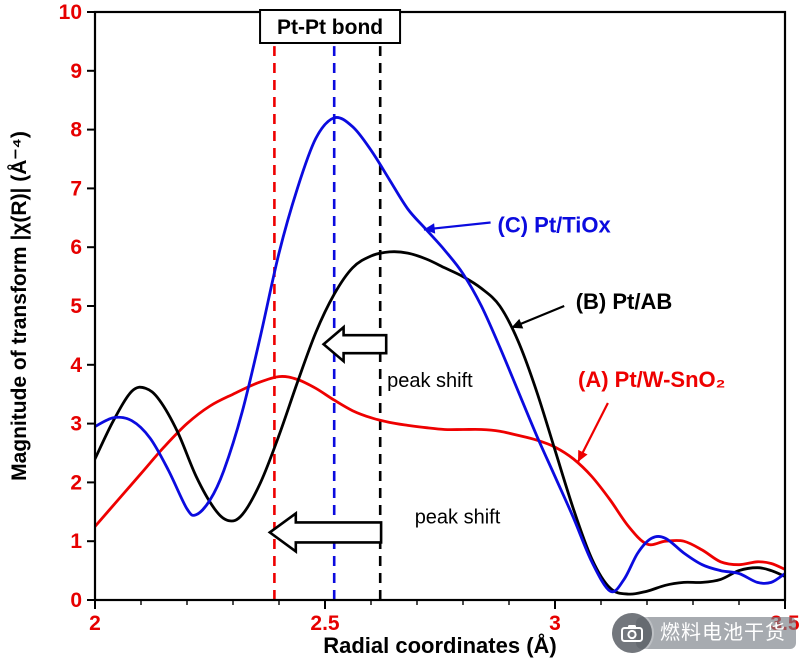 This screenshot has height=661, width=800. Describe the element at coordinates (70, 12) in the screenshot. I see `y-tick-label: 10` at that location.